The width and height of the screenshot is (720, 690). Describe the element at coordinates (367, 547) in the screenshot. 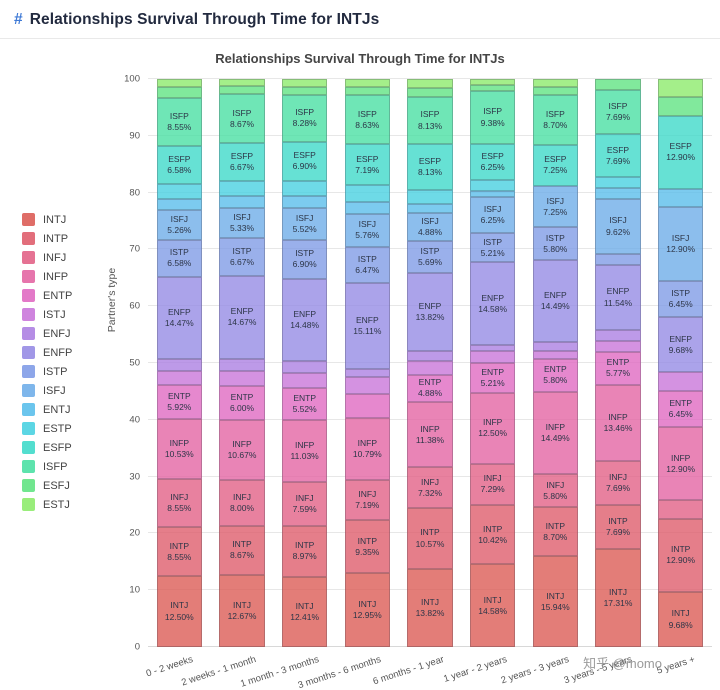

I see `bar-segment-intp: INTP 9.35%` at that location.